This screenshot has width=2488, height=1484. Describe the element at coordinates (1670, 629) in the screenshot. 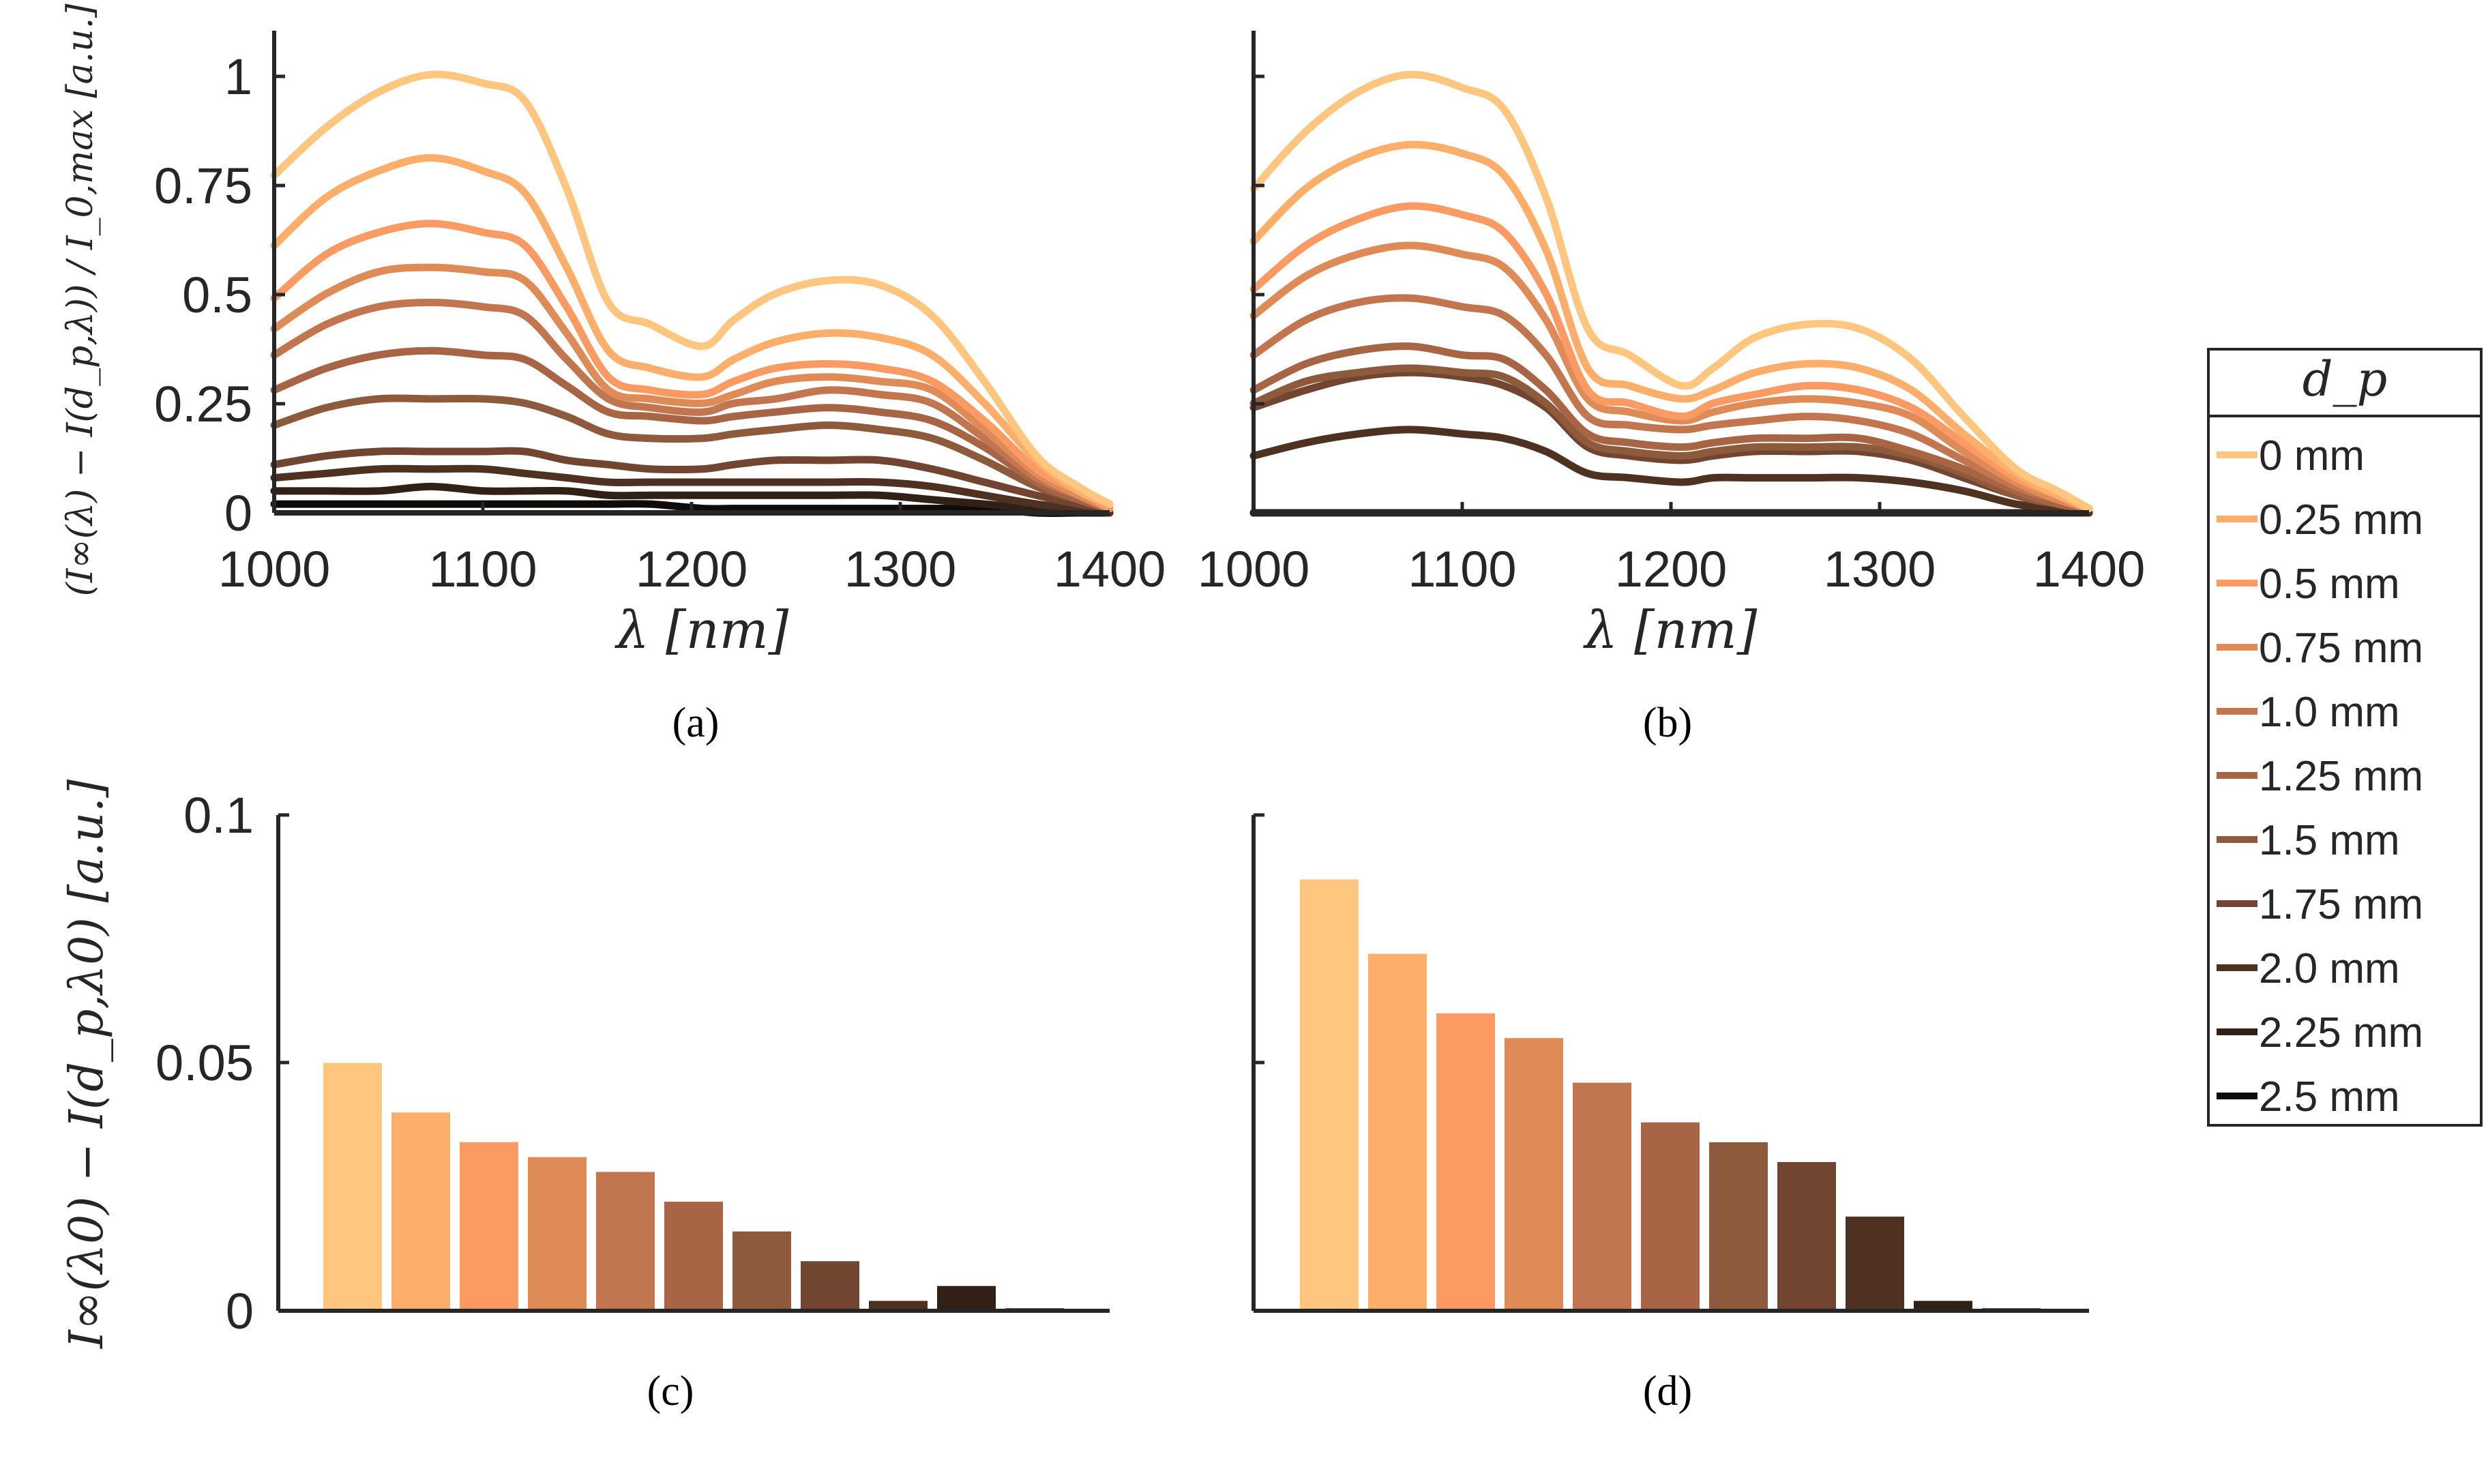

I see `panel-b-xlabel: λ [nm]` at that location.